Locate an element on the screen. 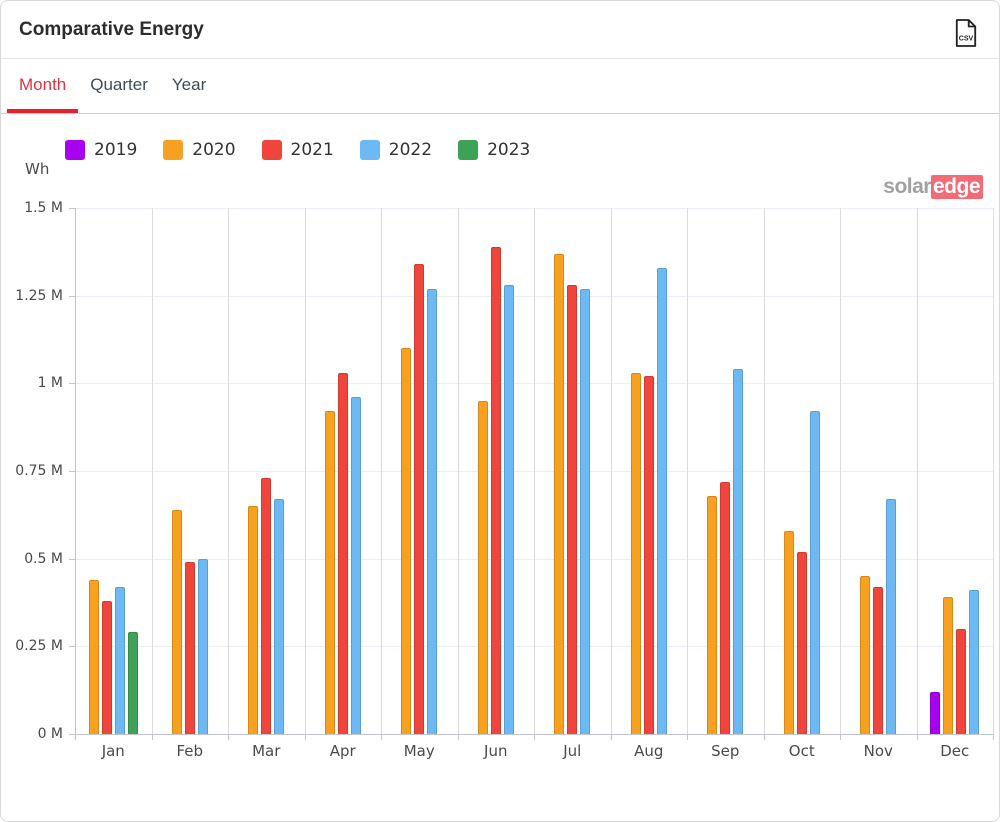  bar-2020-Feb is located at coordinates (176, 621).